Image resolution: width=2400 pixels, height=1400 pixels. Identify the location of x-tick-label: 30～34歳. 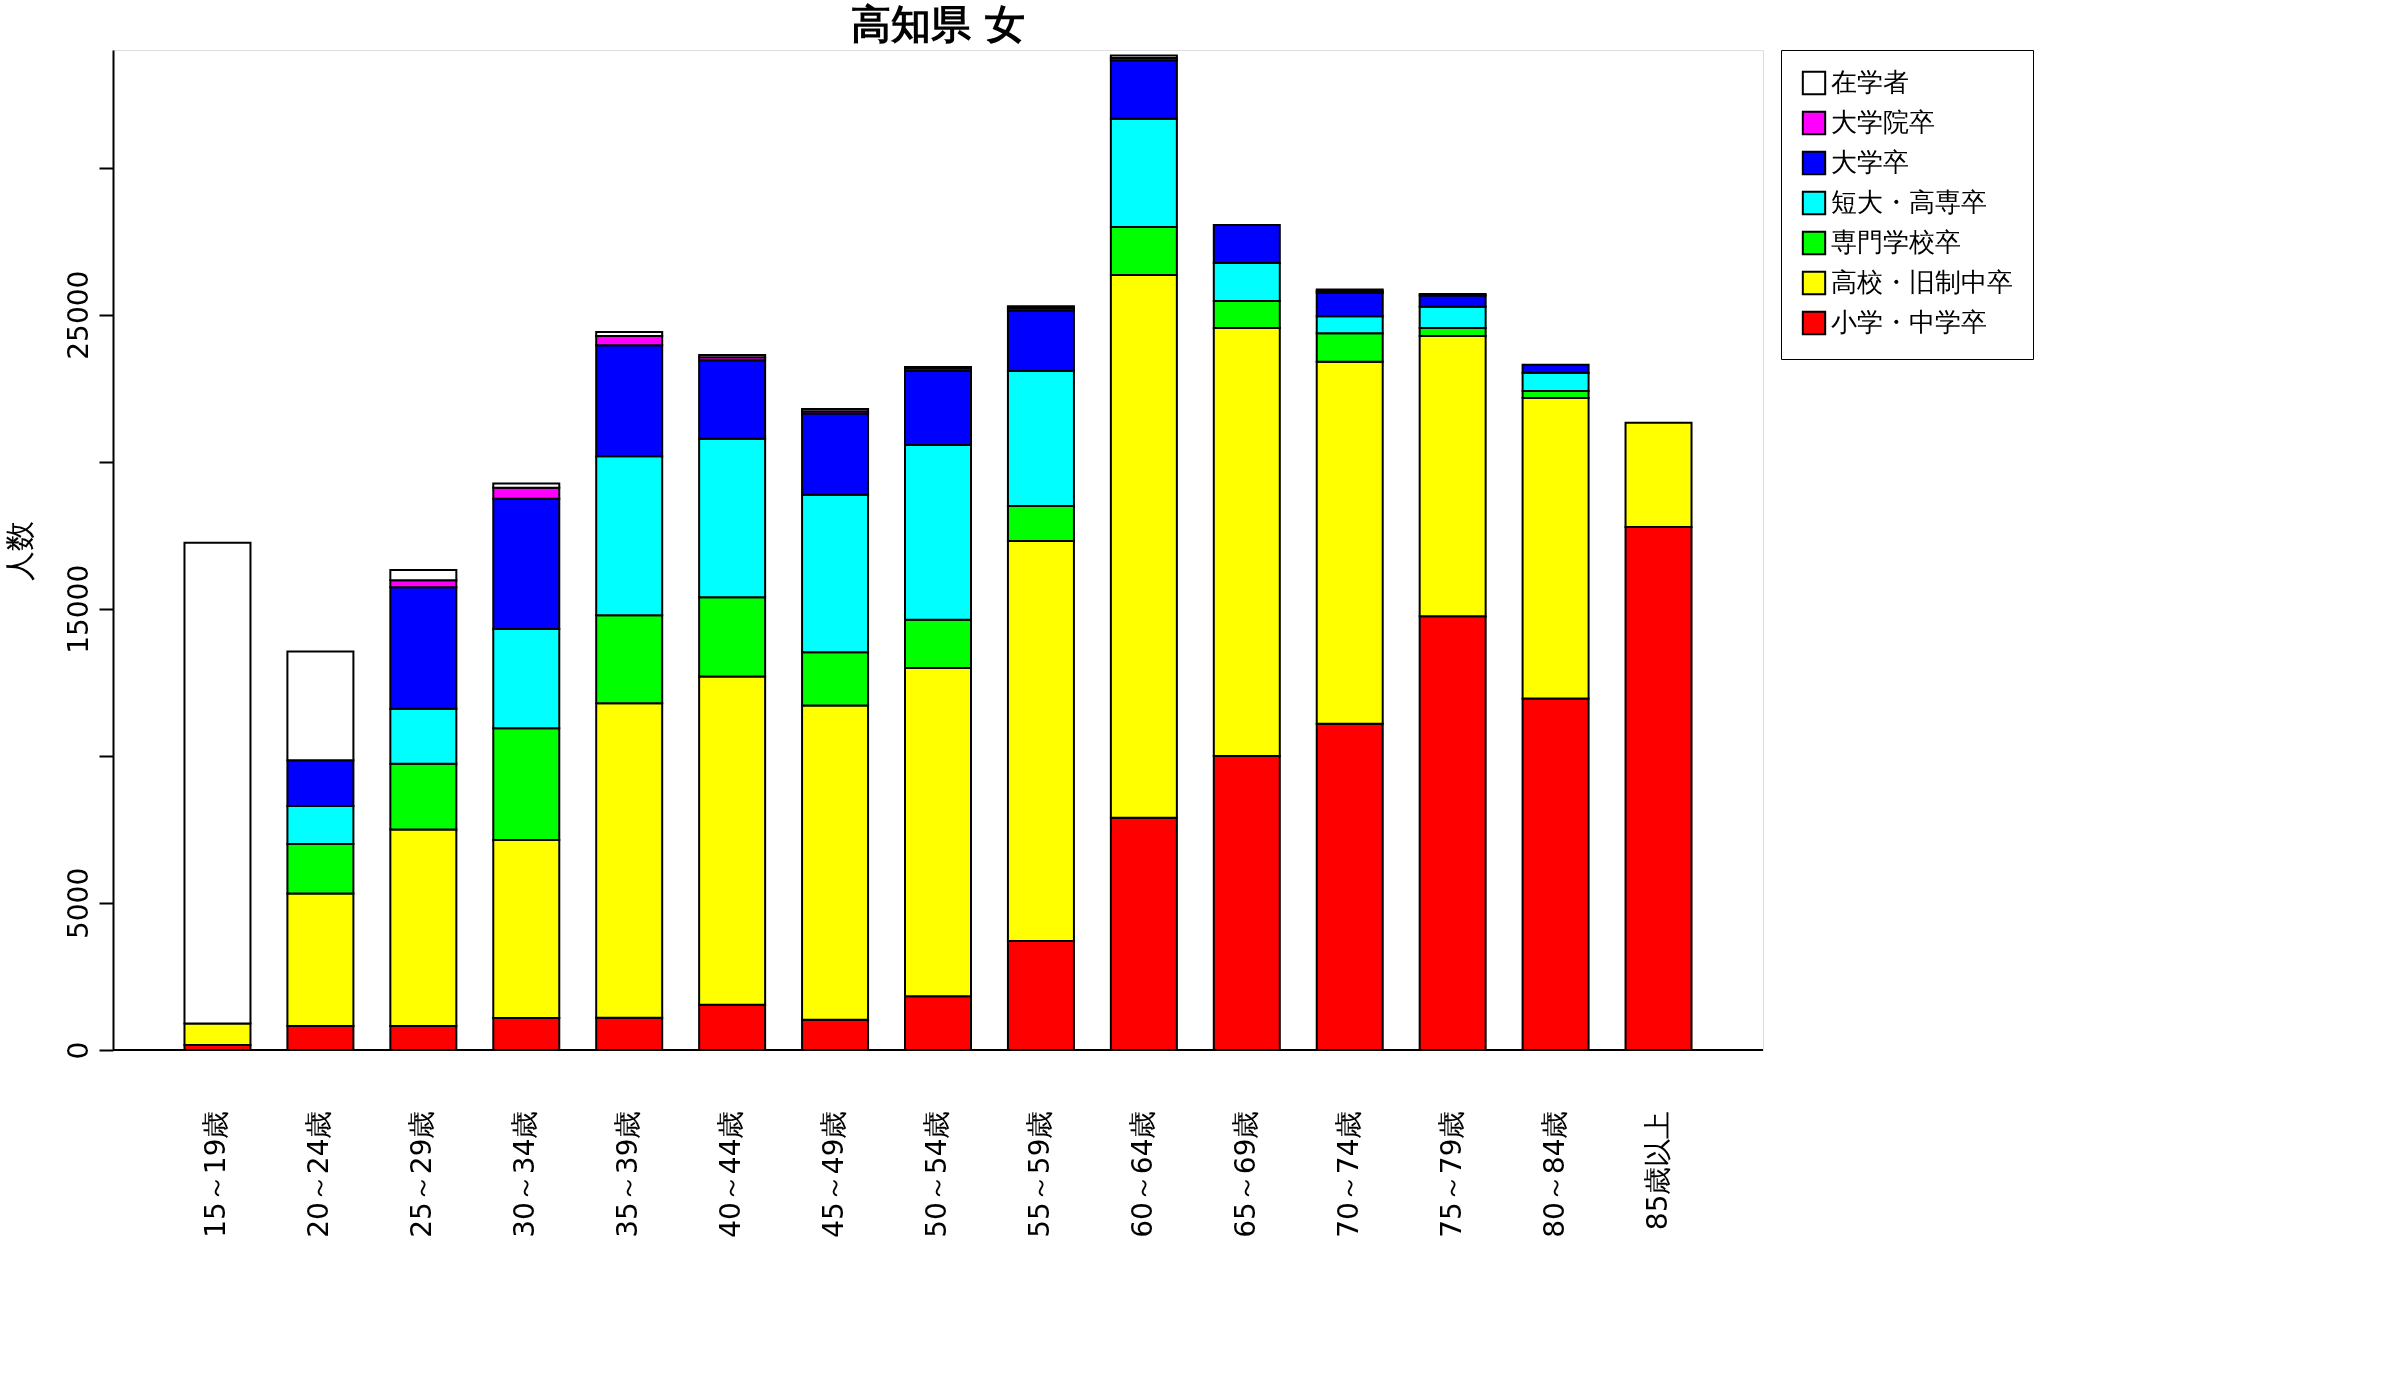
(525, 1174).